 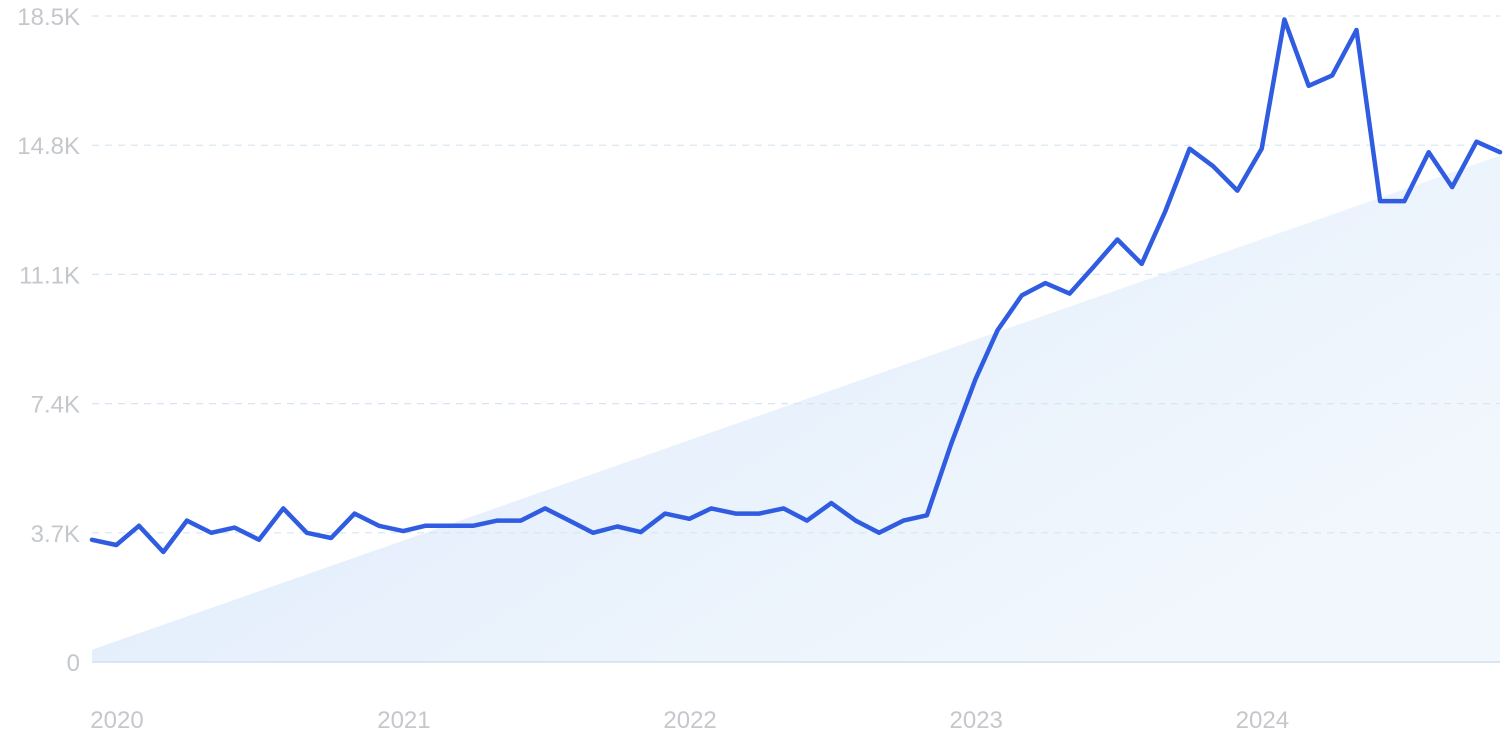 I want to click on x-tick-label: 2022, so click(x=689, y=720).